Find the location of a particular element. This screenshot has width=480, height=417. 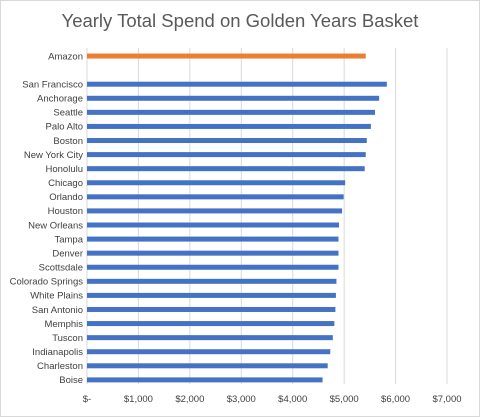

category-label: Memphis is located at coordinates (63, 324).